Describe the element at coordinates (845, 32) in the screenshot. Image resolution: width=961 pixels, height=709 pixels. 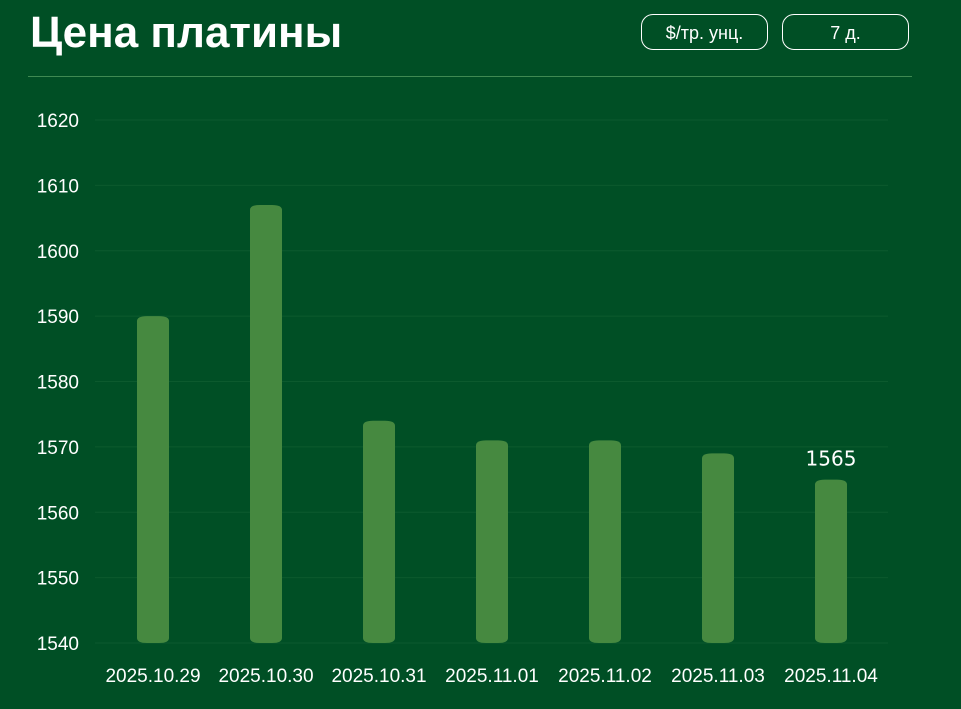
I see `period-selector-button: 7 д.` at that location.